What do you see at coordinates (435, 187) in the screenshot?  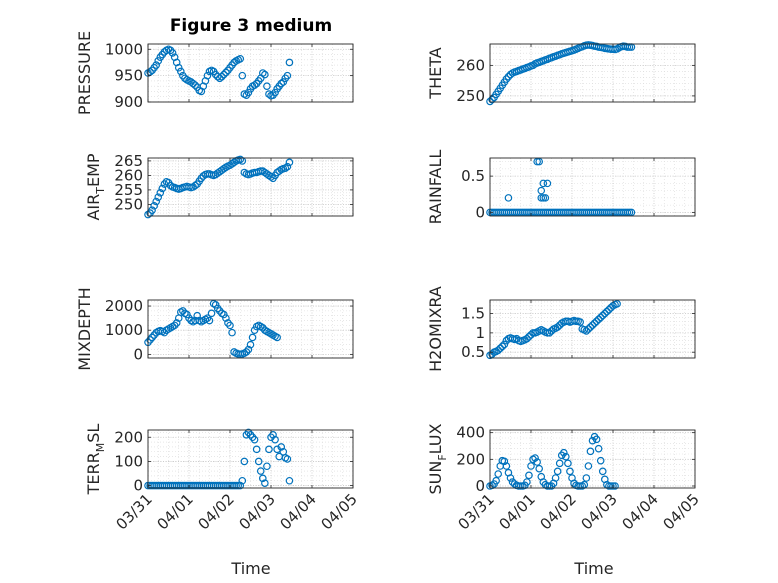 I see `y-axis-label: RAINFALL` at bounding box center [435, 187].